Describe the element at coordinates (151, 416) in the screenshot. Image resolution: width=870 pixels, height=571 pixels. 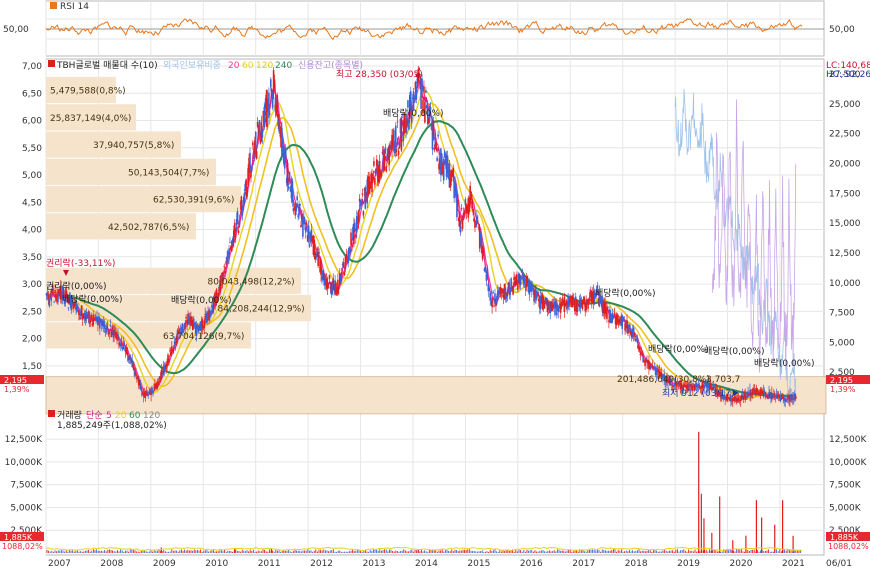
I see `volume-legend-ma120: 120` at that location.